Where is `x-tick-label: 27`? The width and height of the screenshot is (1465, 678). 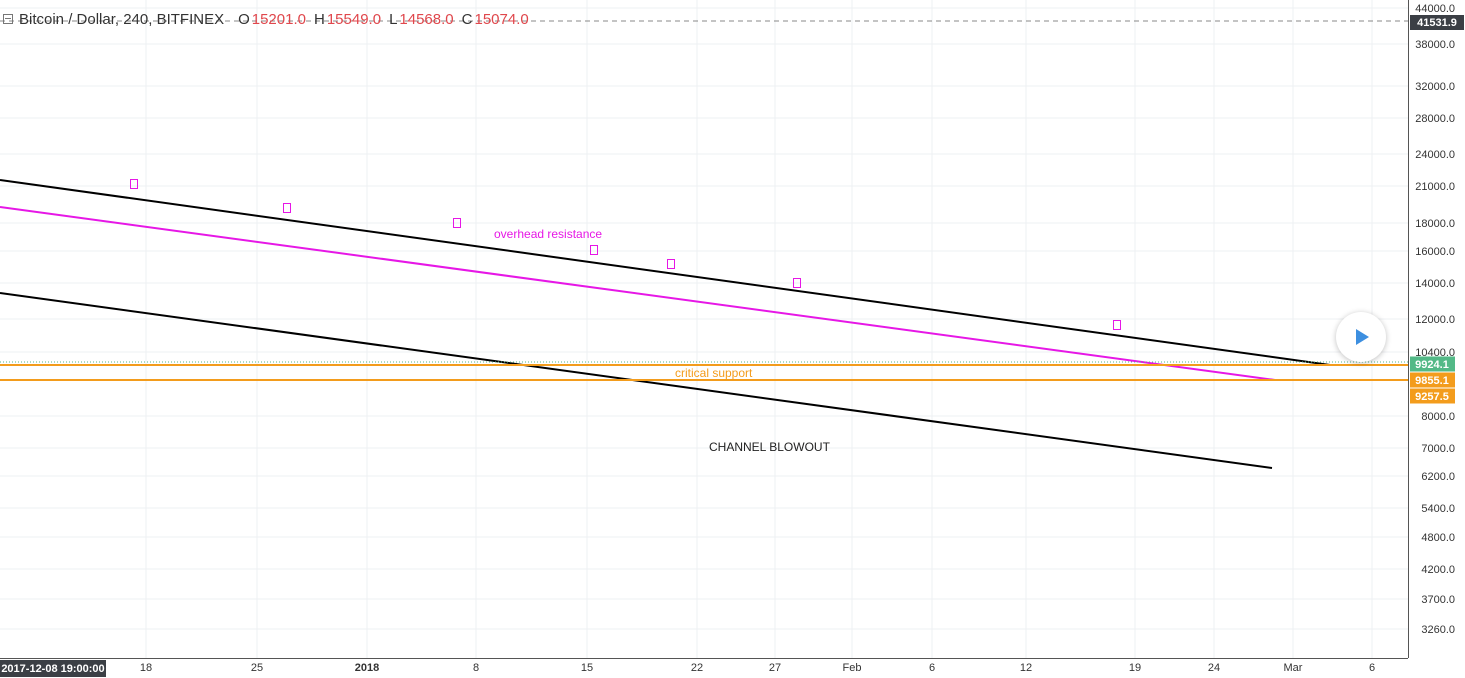 x-tick-label: 27 is located at coordinates (775, 668).